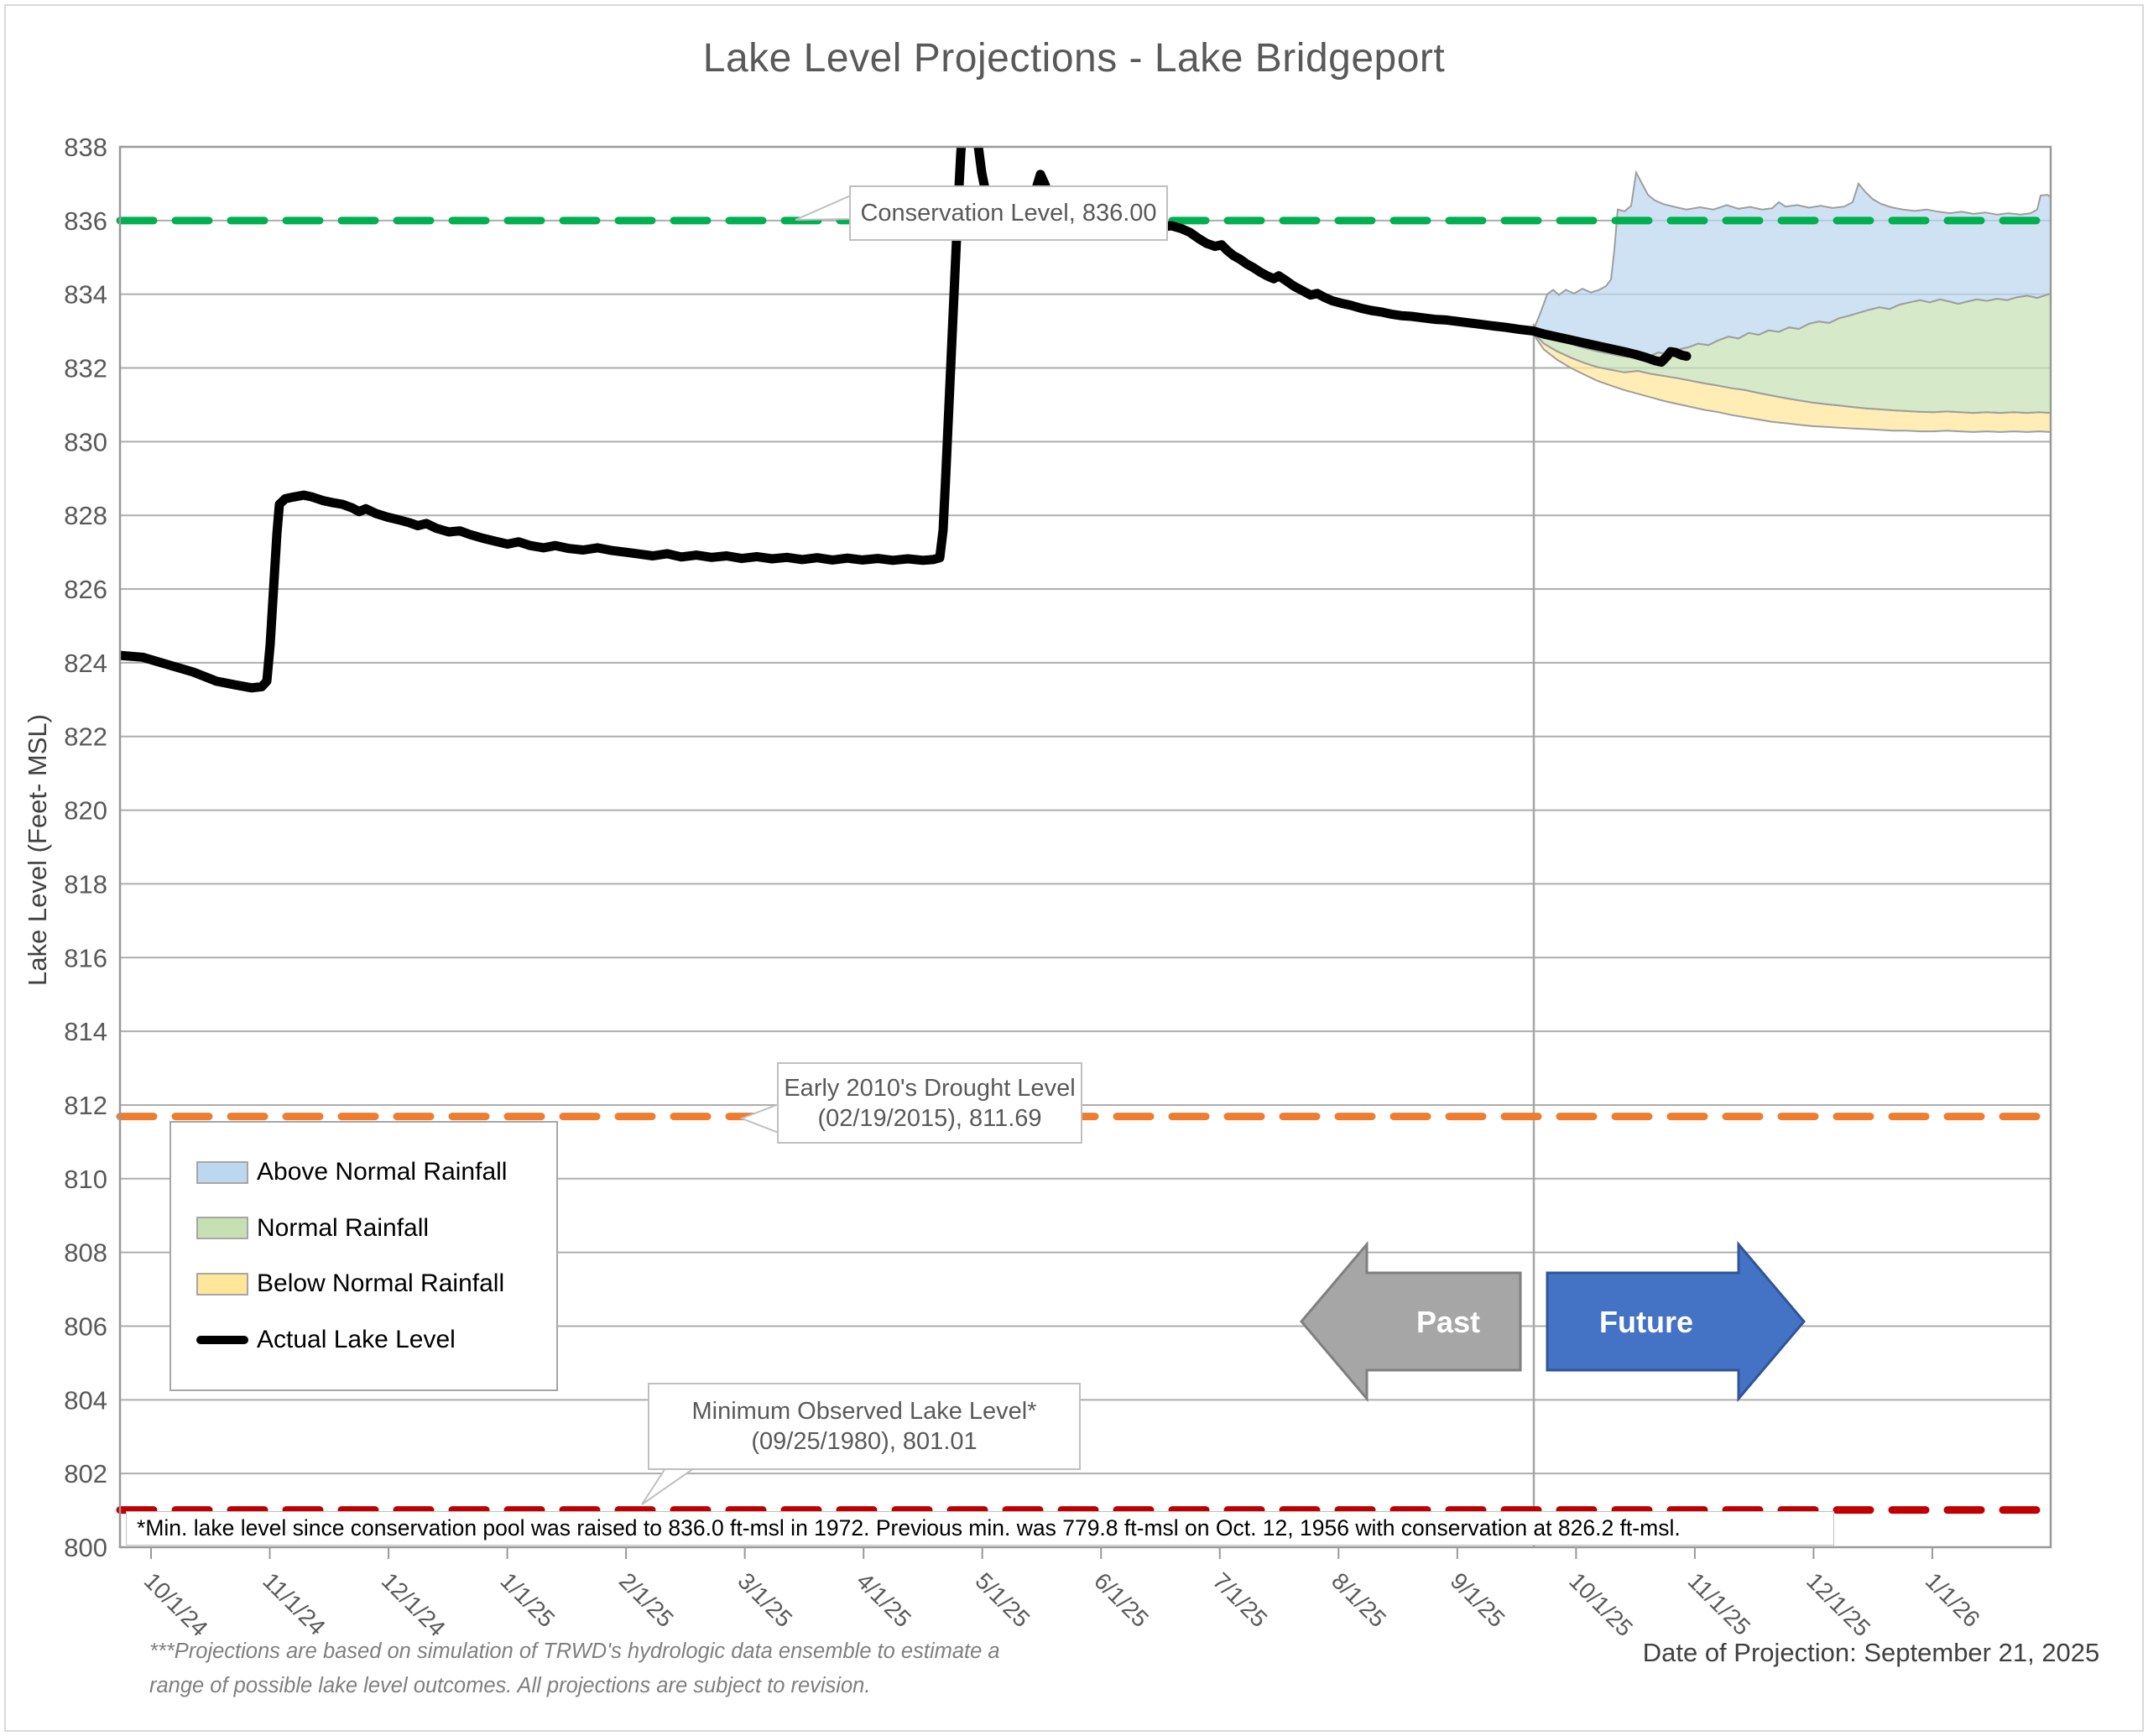 The height and width of the screenshot is (1736, 2148). I want to click on x-tick-label: 5/1/25, so click(1003, 1599).